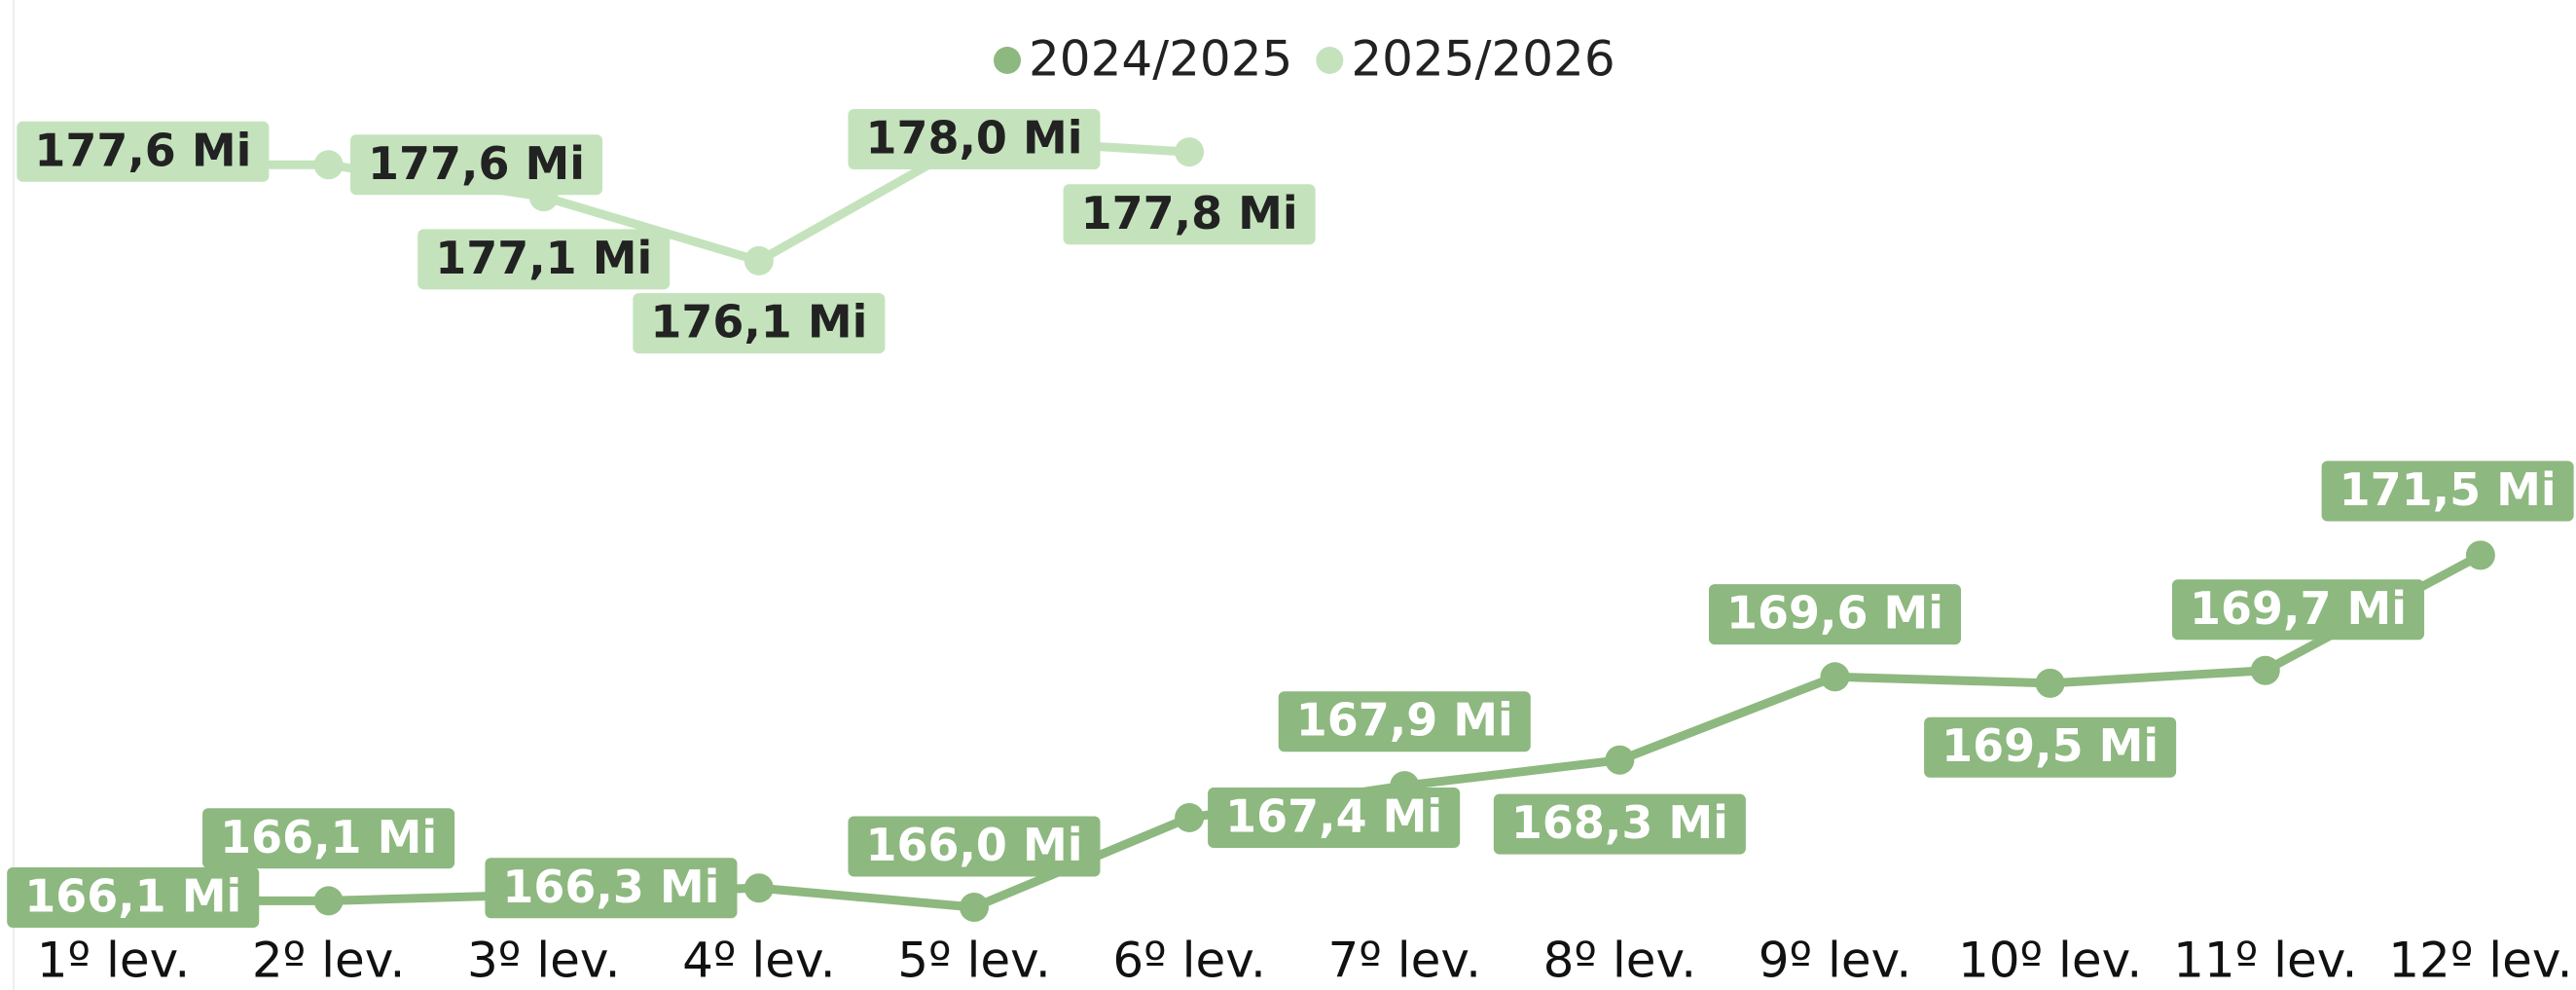  Describe the element at coordinates (1620, 961) in the screenshot. I see `x-tick-label: 8º lev.` at that location.